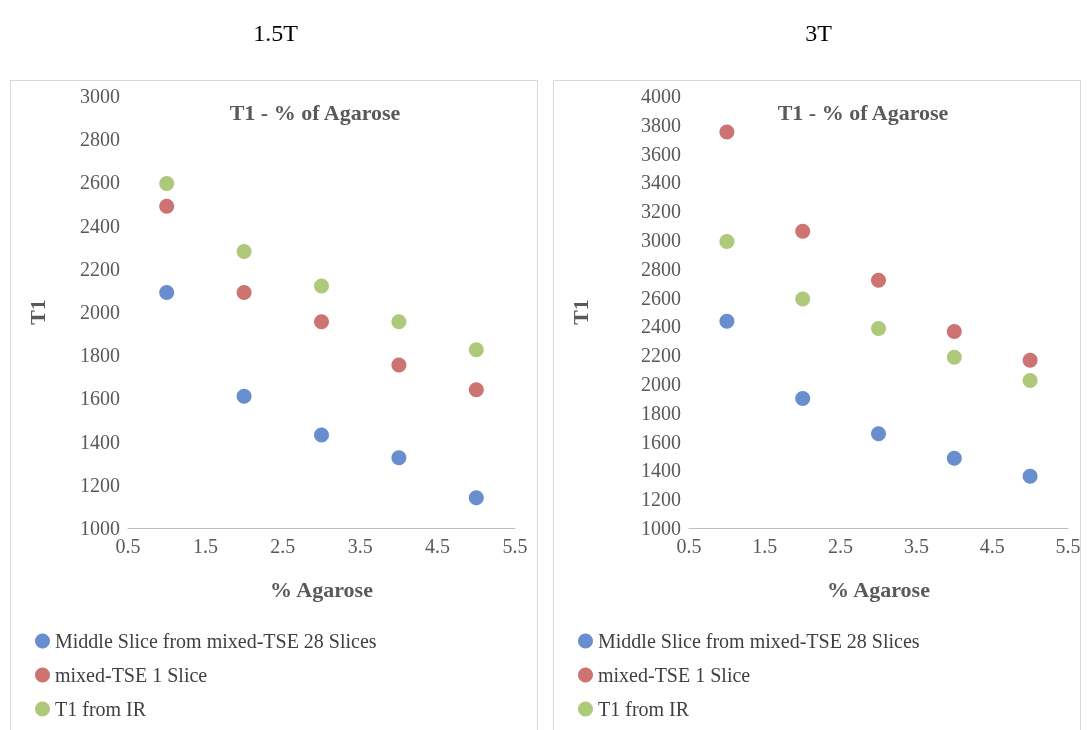  I want to click on y-tick-label: 3400, so click(660, 182).